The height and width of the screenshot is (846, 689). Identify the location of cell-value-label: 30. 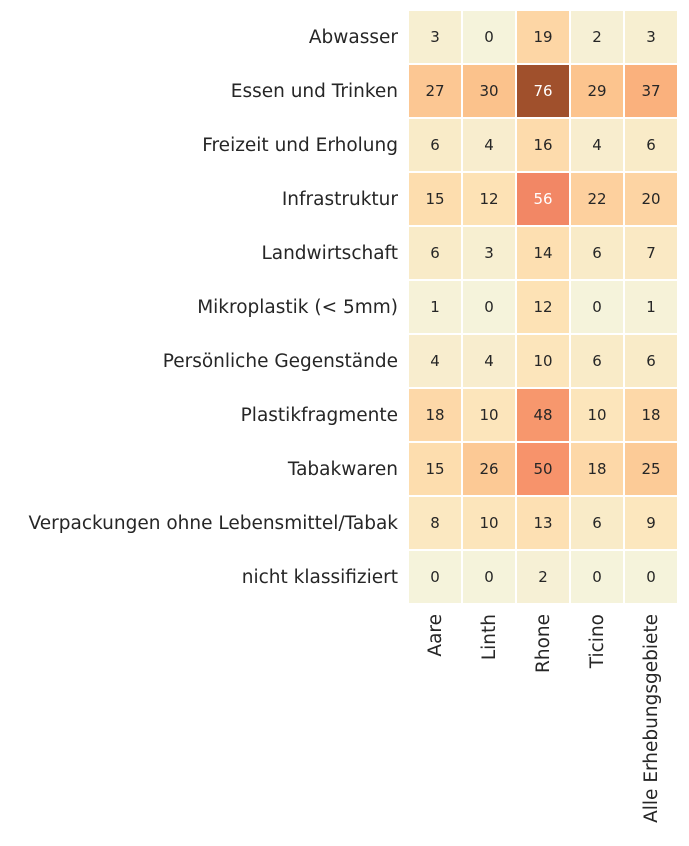
(488, 91).